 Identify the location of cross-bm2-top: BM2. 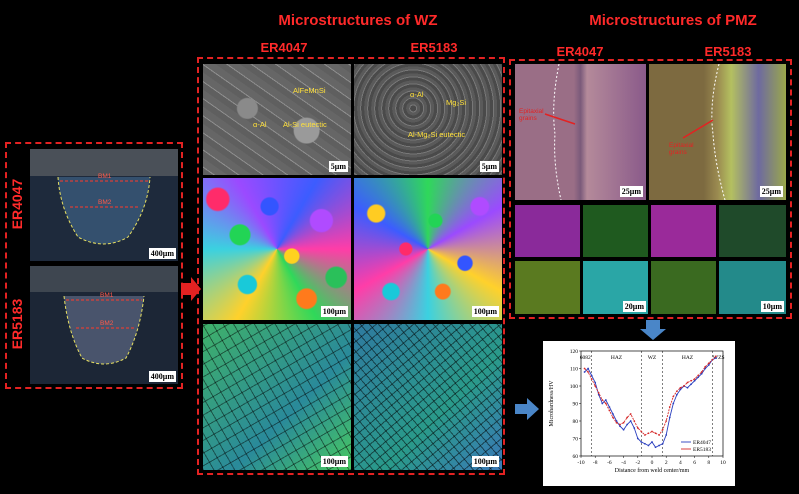
(105, 202).